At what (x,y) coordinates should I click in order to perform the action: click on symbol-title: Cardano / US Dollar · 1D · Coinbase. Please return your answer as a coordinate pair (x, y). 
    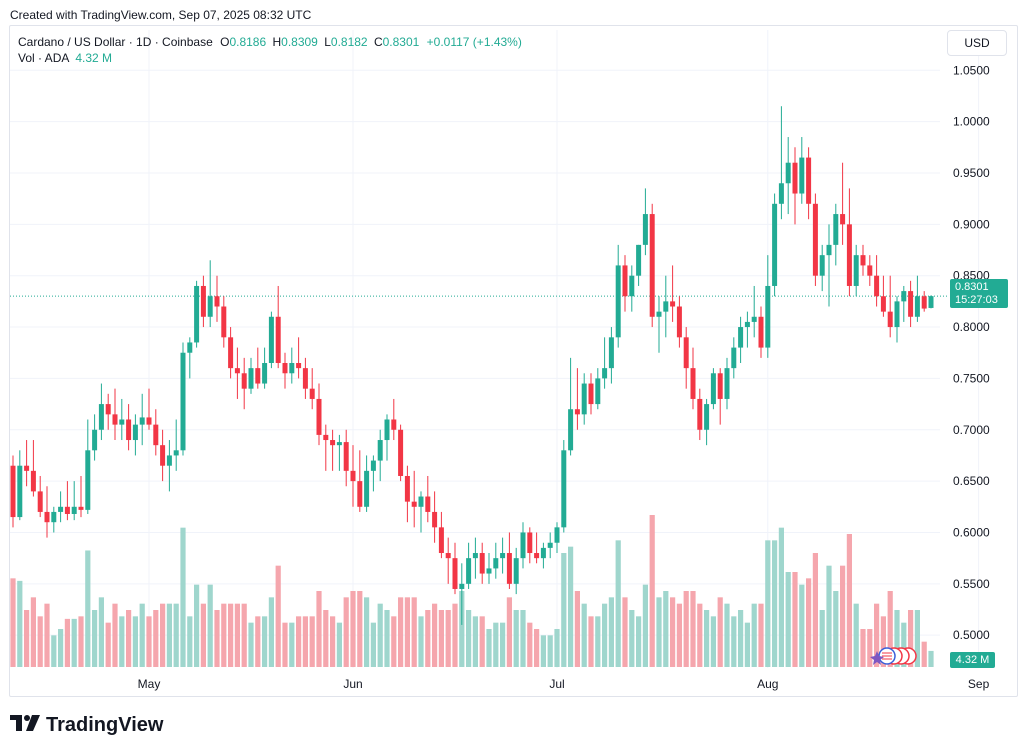
    Looking at the image, I should click on (115, 42).